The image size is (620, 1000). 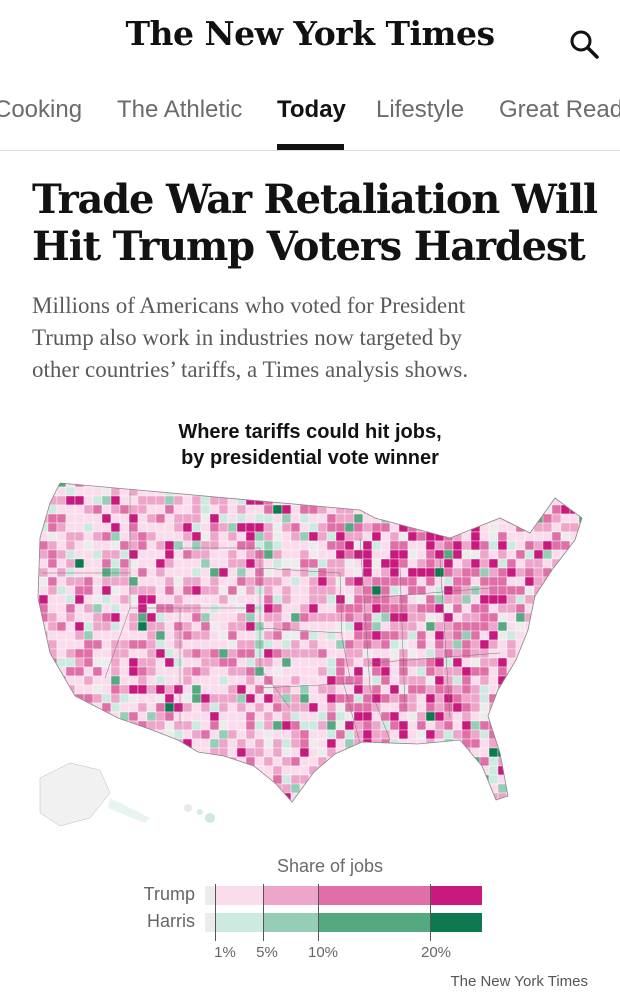 What do you see at coordinates (420, 109) in the screenshot?
I see `tab-lifestyle: Lifestyle` at bounding box center [420, 109].